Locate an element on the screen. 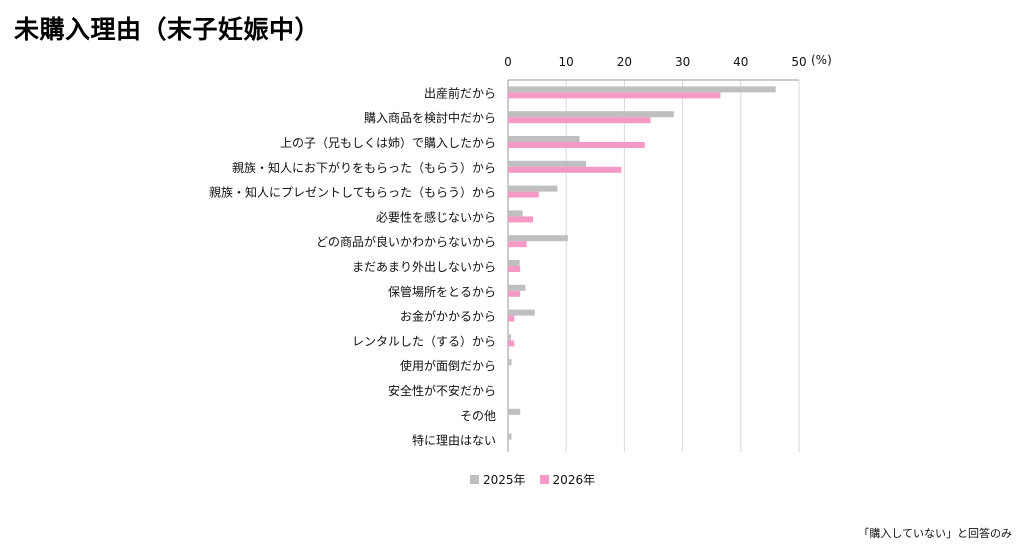 The width and height of the screenshot is (1024, 551). legend-label-2025: 2025年 is located at coordinates (504, 480).